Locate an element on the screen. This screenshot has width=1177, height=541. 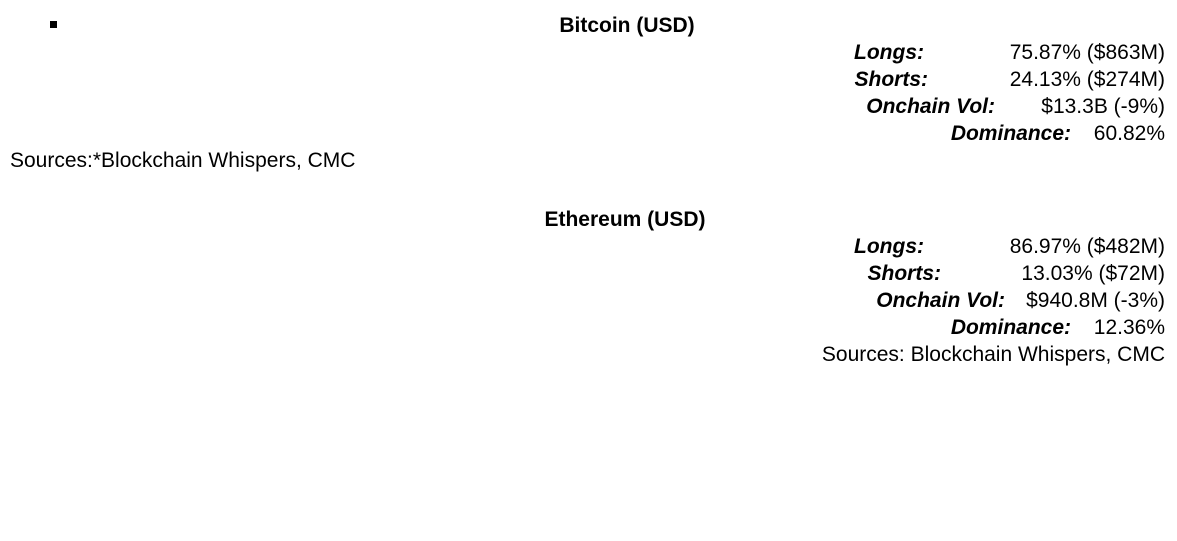
bitcoin-dominance-label: Dominance: is located at coordinates (1010, 133).